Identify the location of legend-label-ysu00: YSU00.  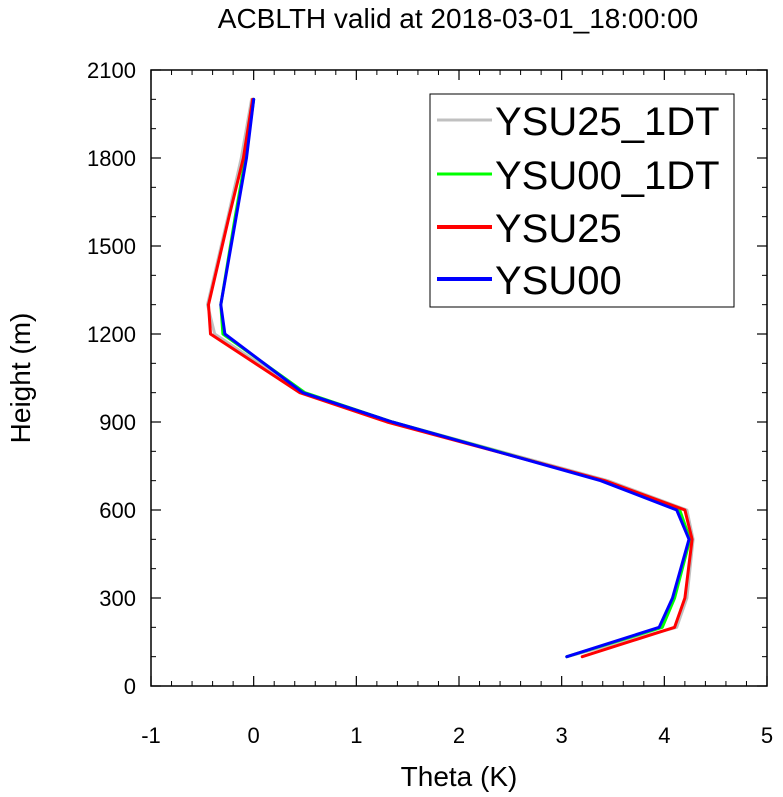
(558, 281).